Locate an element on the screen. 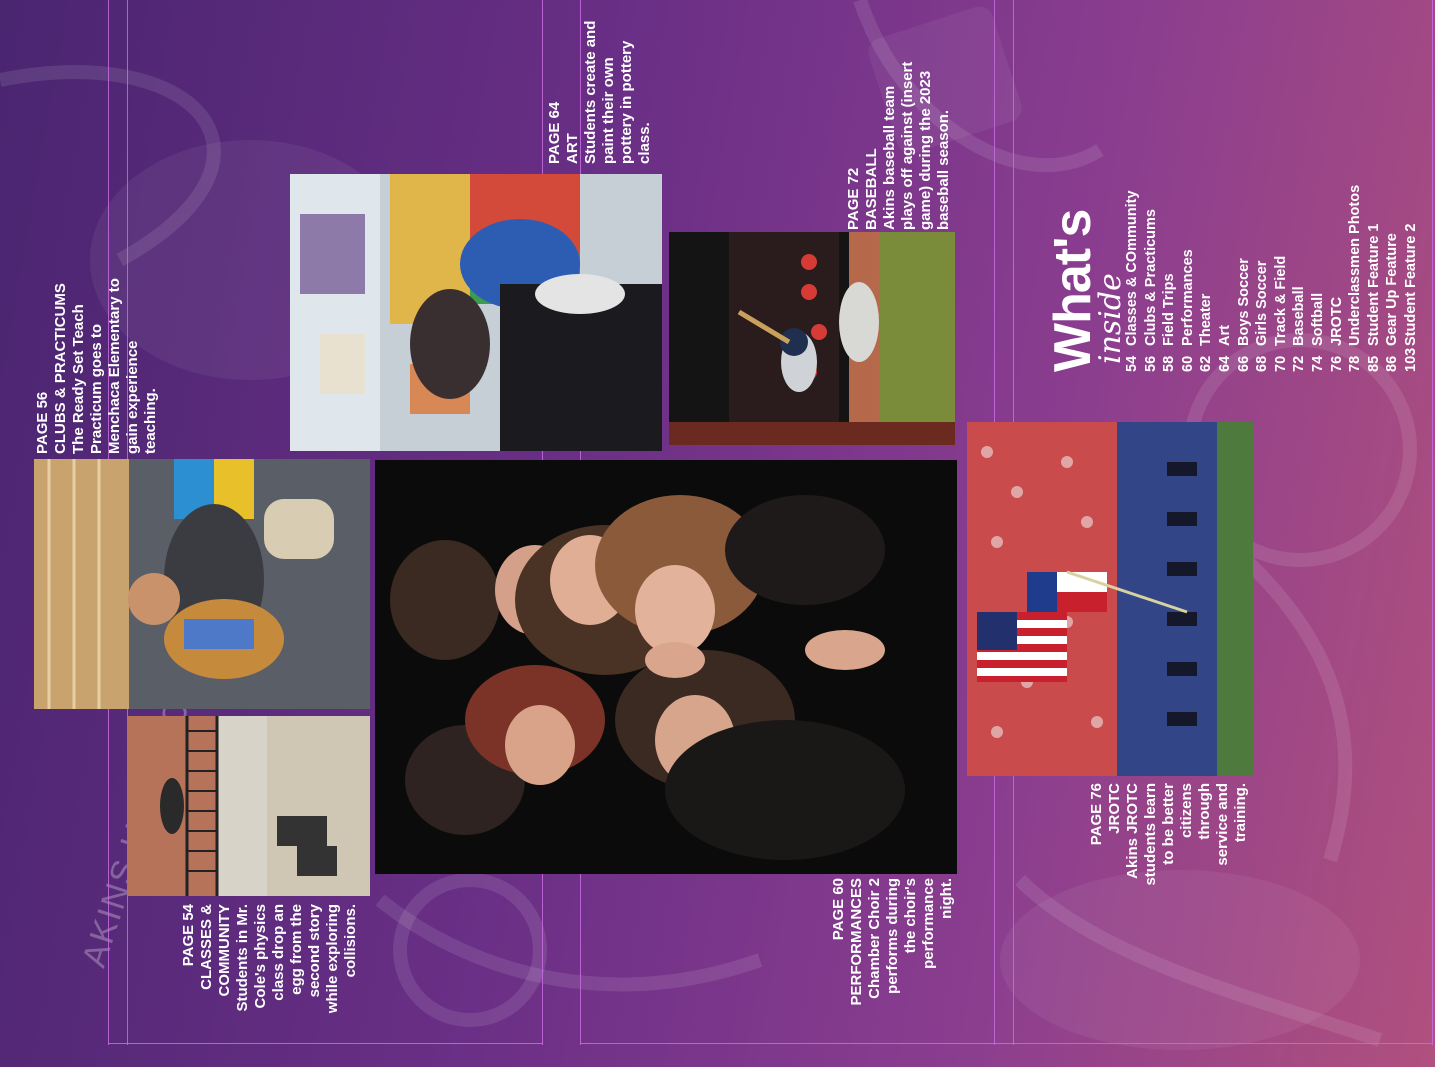  list-item: 56Clubs & Practicums is located at coordinates (1150, 290).